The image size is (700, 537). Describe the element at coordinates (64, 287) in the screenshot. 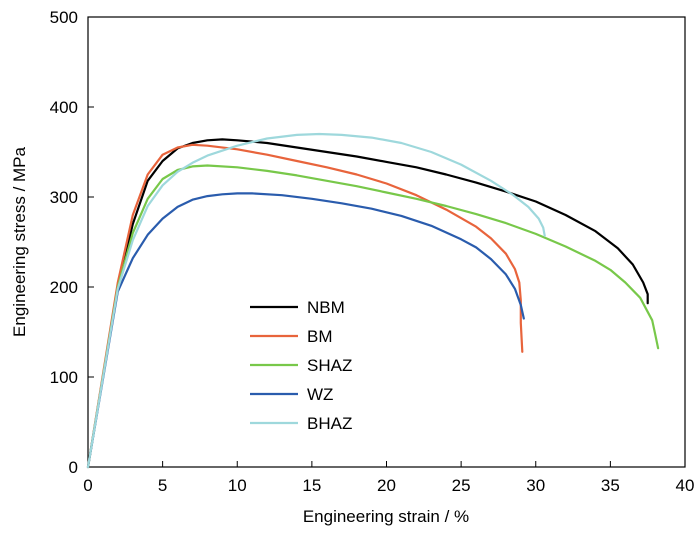

I see `y-tick-label: 200` at that location.